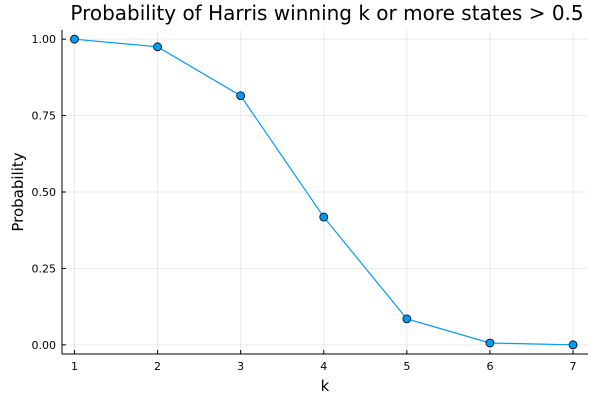  I want to click on x-tick-label: 6, so click(489, 366).